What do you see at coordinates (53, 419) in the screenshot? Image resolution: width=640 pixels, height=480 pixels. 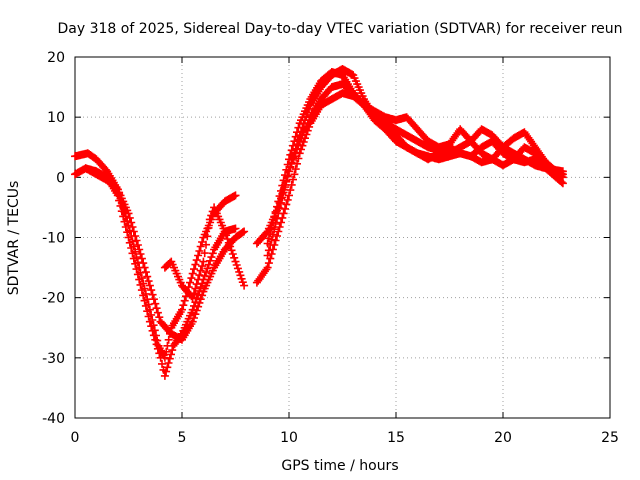 I see `y-tick-label: -40` at bounding box center [53, 419].